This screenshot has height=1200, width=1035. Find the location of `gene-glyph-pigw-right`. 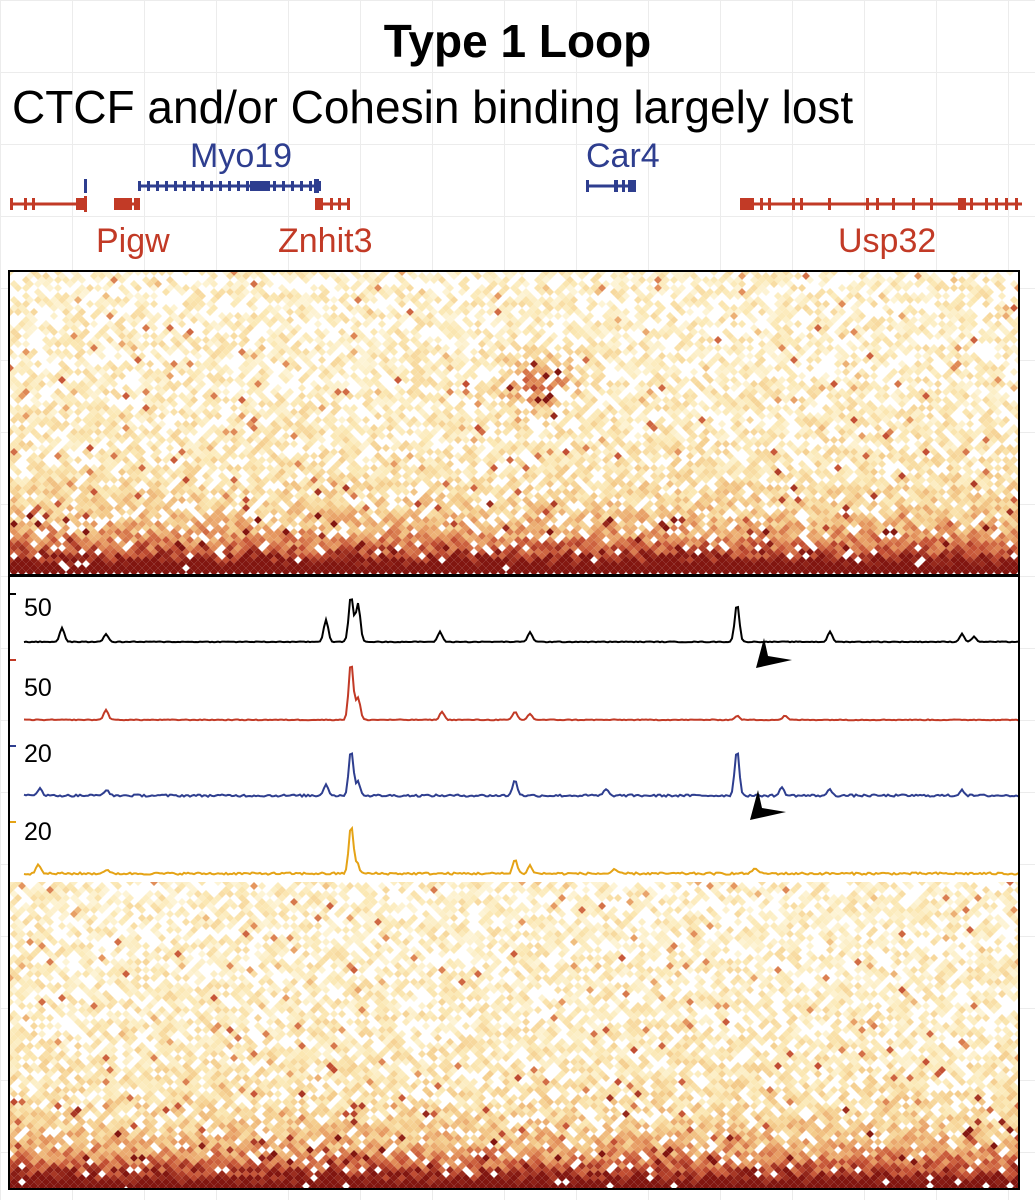

gene-glyph-pigw-right is located at coordinates (127, 204).